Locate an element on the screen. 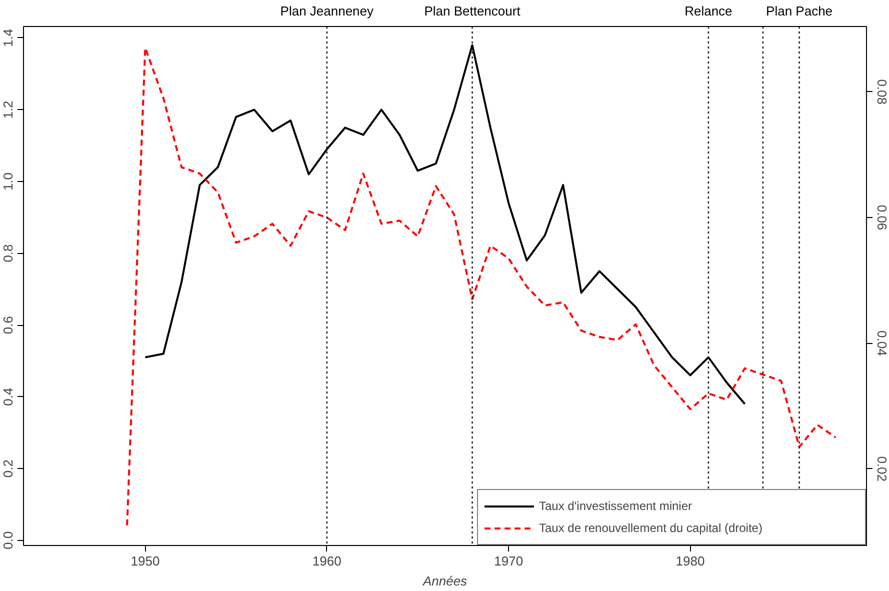 This screenshot has height=591, width=889. y-tick-label: 1.2 is located at coordinates (8, 109).